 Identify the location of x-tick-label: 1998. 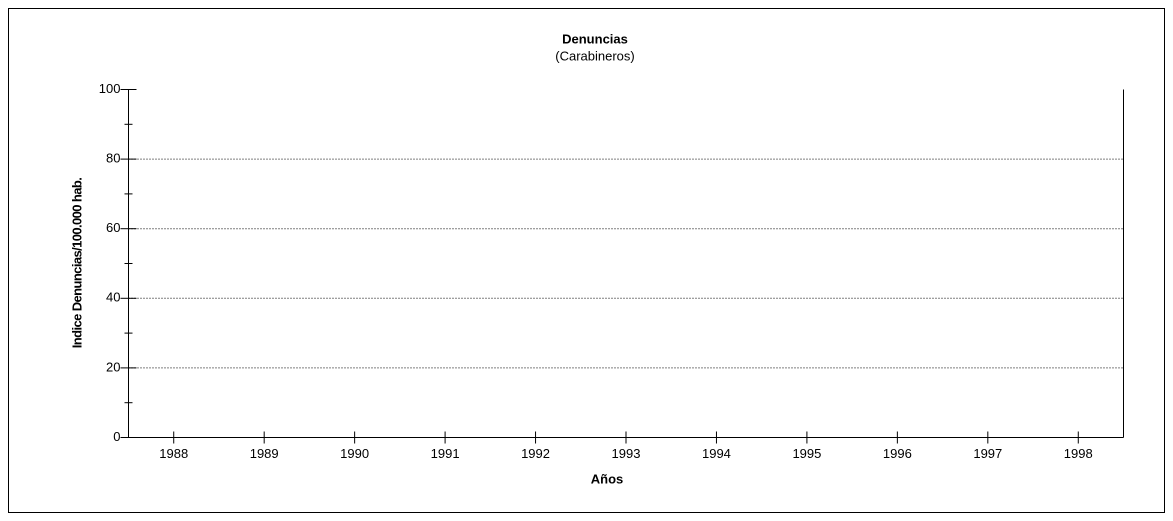
(1078, 453).